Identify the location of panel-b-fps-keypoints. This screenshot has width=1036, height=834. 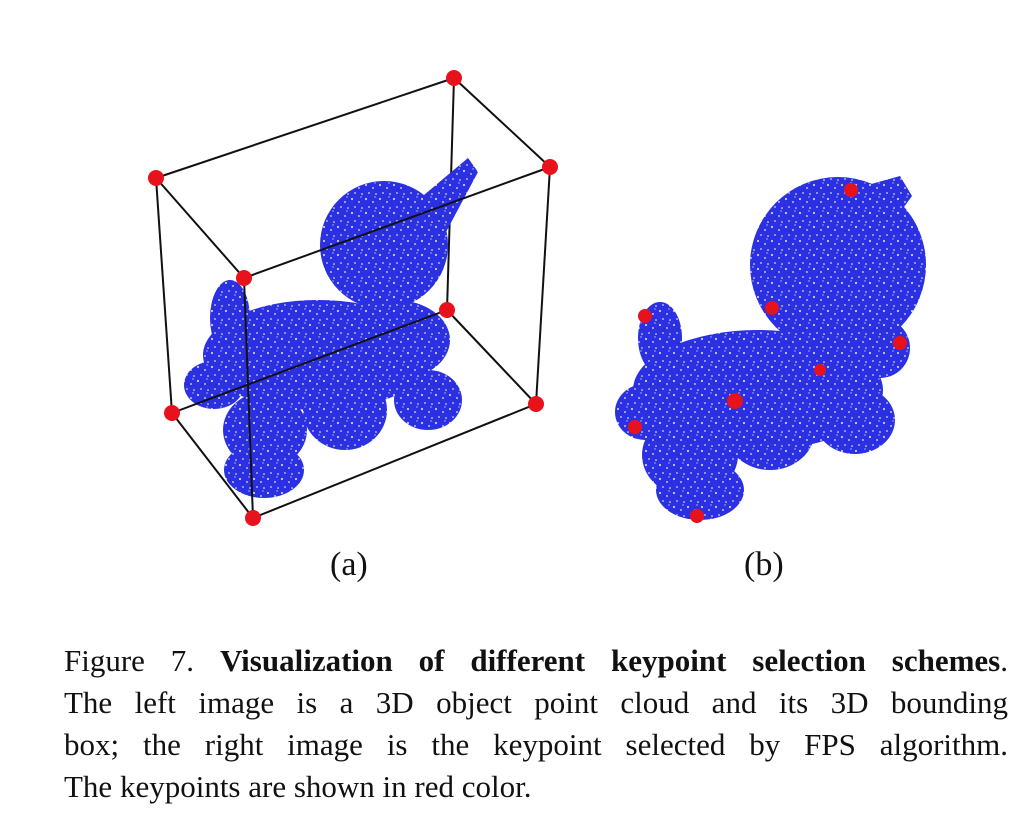
(770, 349).